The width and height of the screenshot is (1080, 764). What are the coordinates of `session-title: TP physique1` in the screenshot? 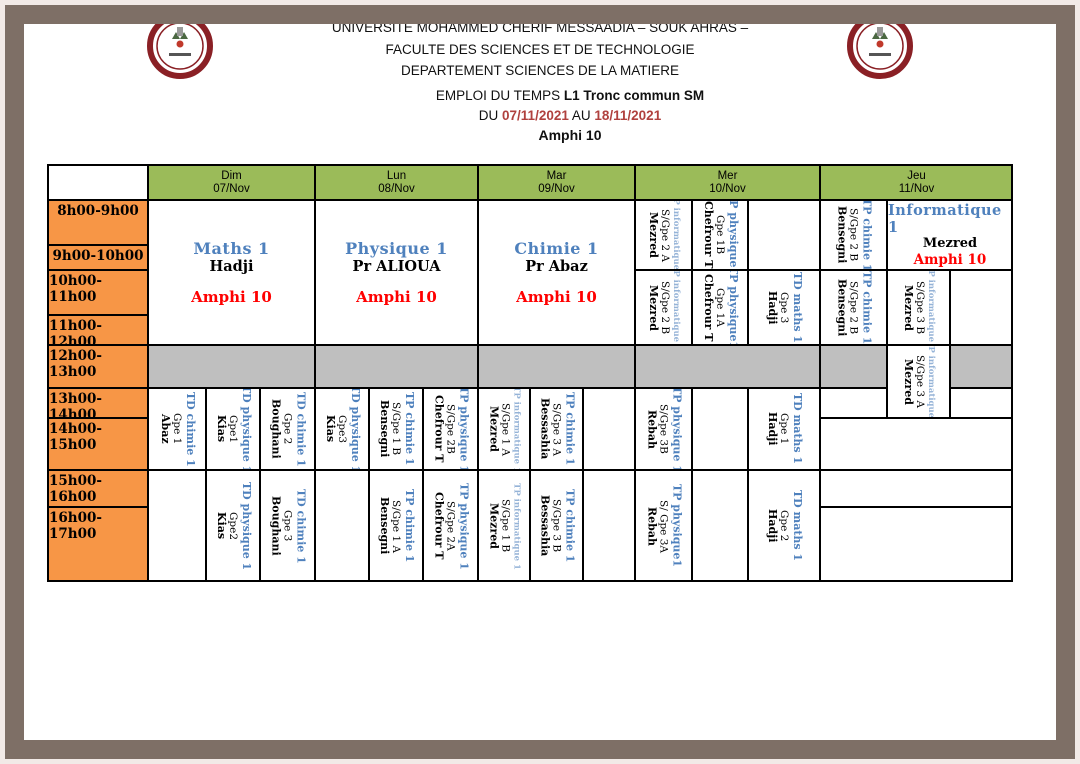 It's located at (677, 526).